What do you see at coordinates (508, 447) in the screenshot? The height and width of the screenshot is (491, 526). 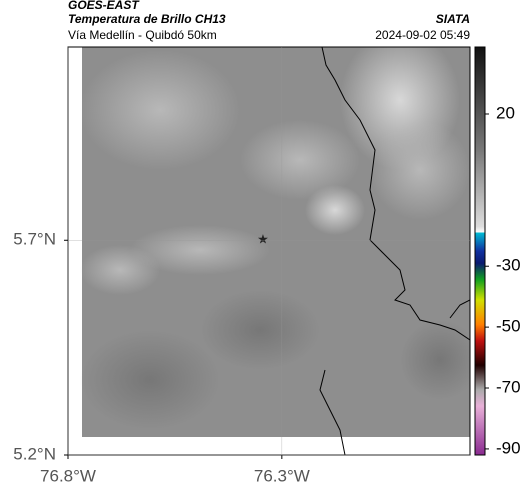 I see `colorbar-tick-label: -90` at bounding box center [508, 447].